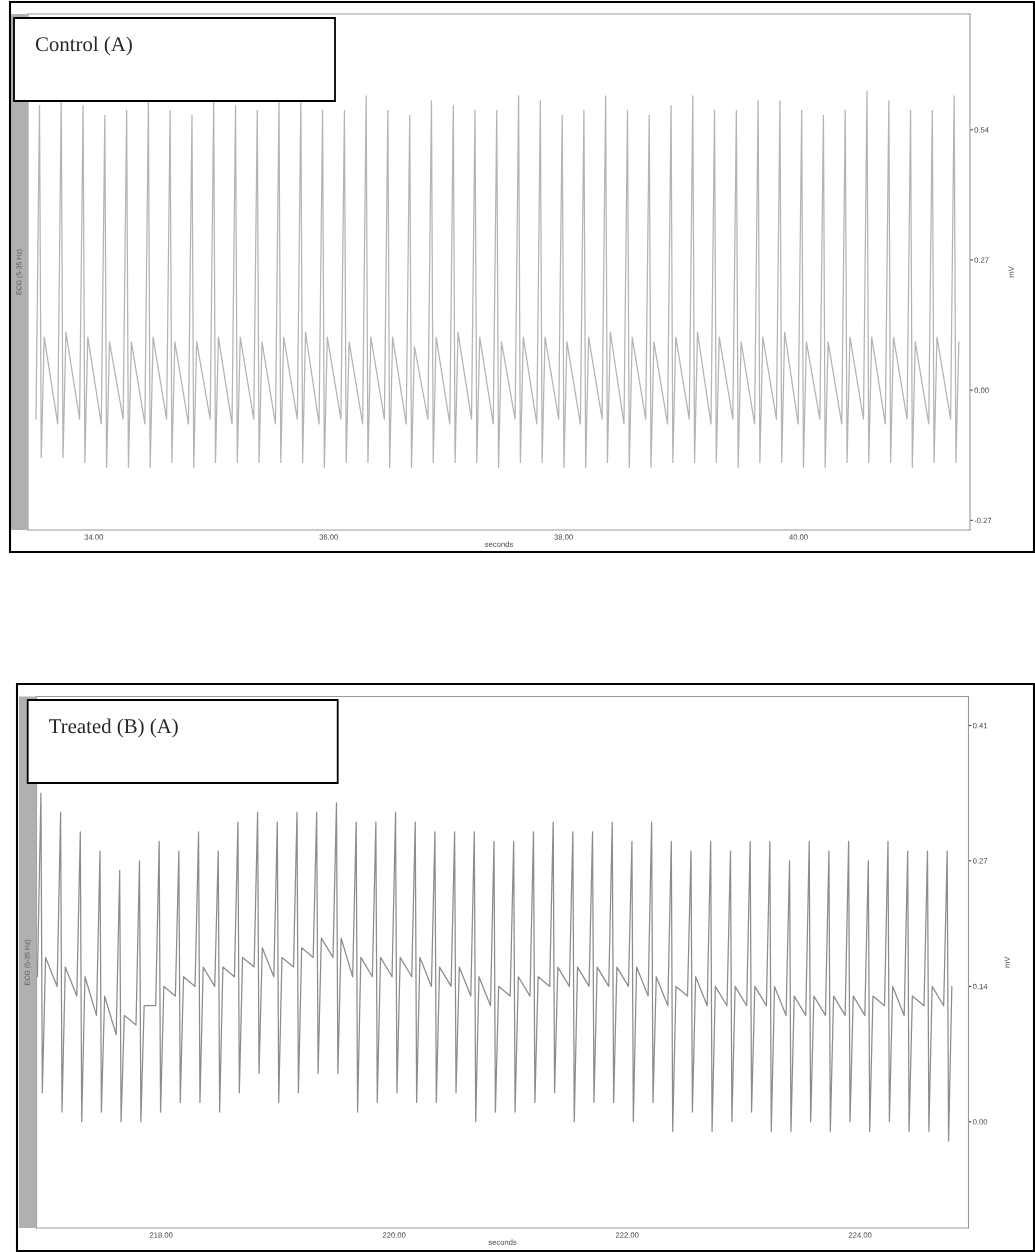 This screenshot has width=1035, height=1252. Describe the element at coordinates (113, 728) in the screenshot. I see `text: Treated (B) (A)` at that location.